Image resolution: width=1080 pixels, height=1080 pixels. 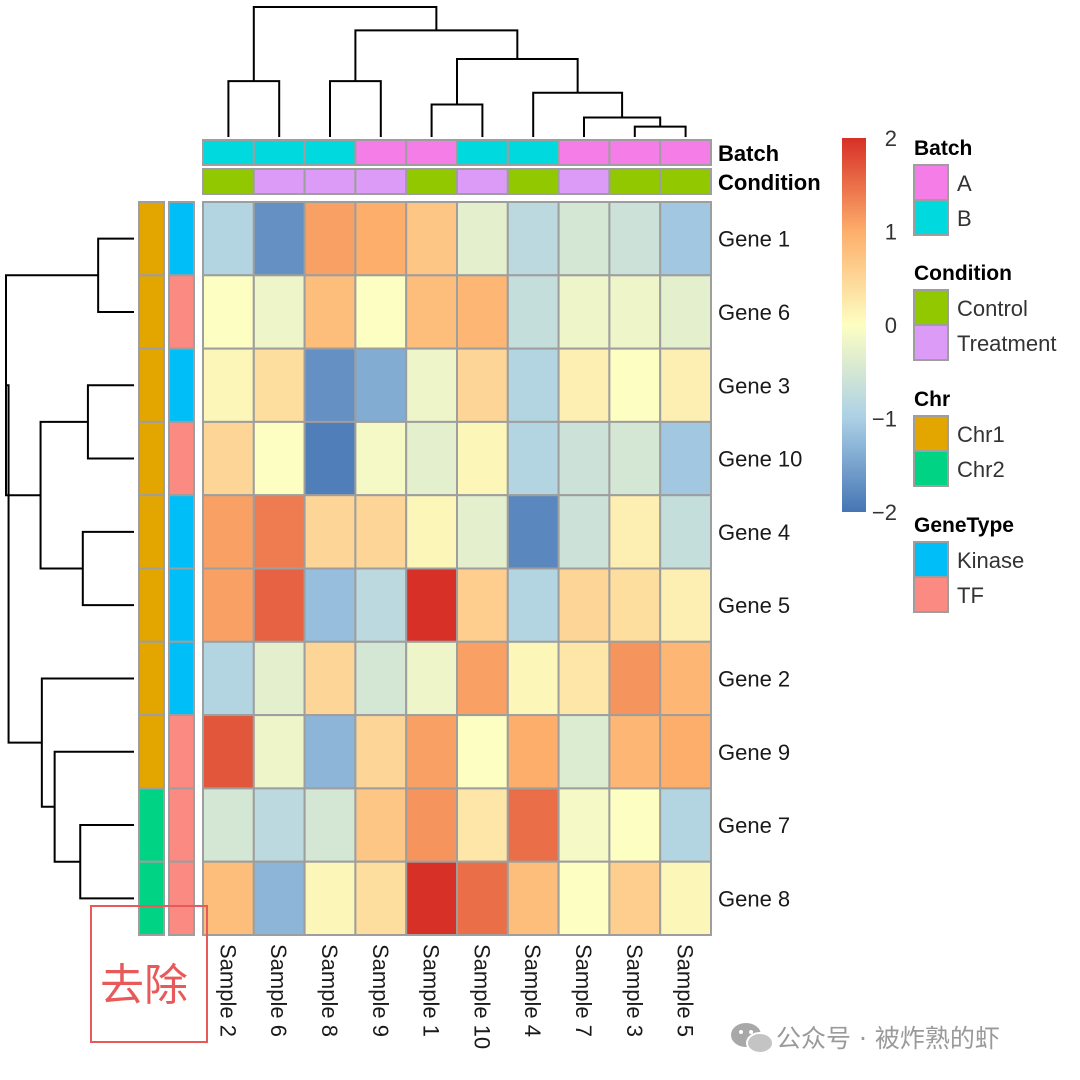 What do you see at coordinates (754, 752) in the screenshot?
I see `row-label: Gene 9` at bounding box center [754, 752].